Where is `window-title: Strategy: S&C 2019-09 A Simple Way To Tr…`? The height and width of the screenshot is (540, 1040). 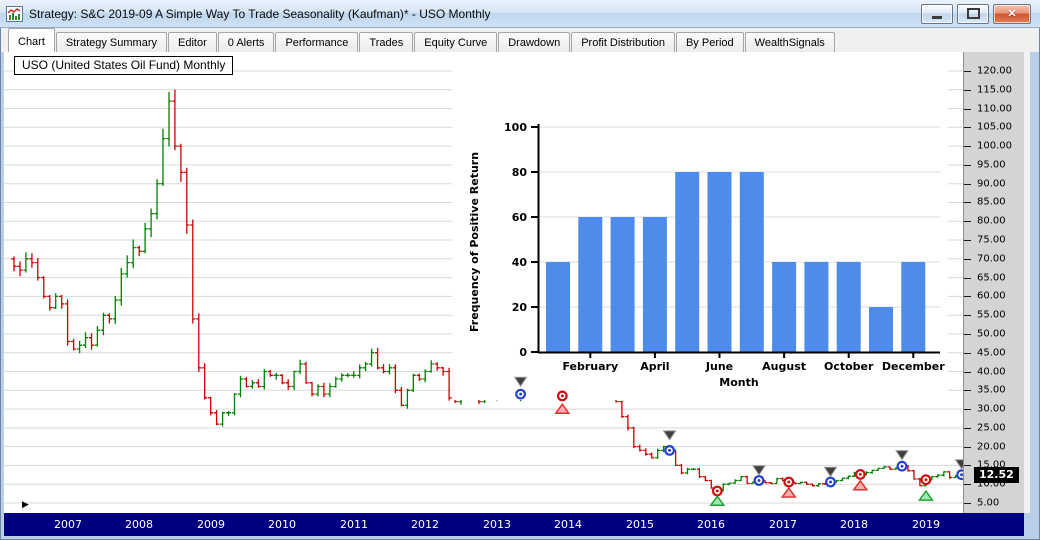 window-title: Strategy: S&C 2019-09 A Simple Way To Tr… is located at coordinates (260, 13).